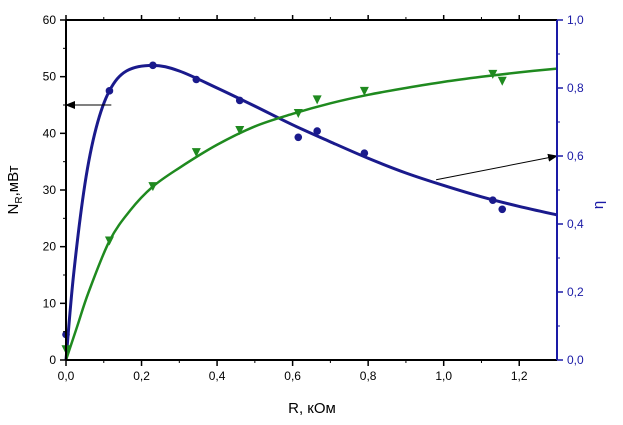 Image resolution: width=623 pixels, height=425 pixels. I want to click on y-axis-title-main: N, so click(13, 209).